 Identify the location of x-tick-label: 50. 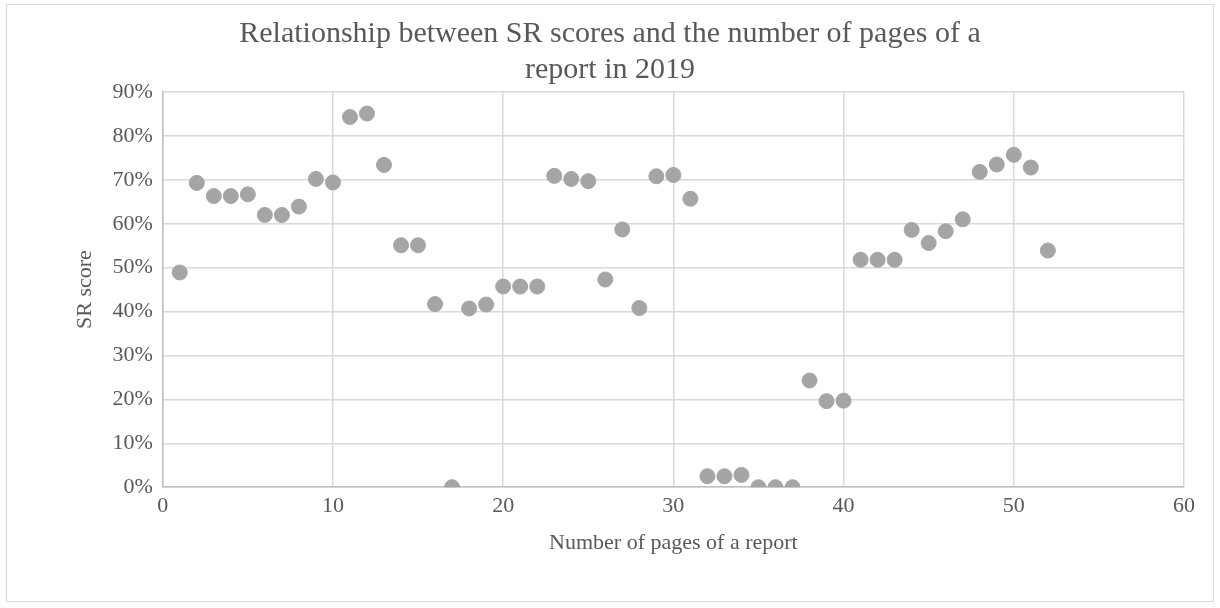
(1013, 505).